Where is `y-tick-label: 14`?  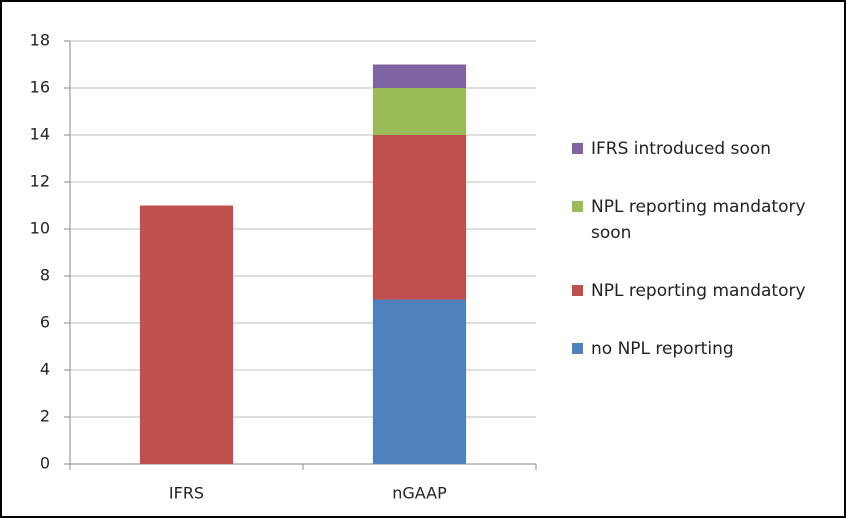
y-tick-label: 14 is located at coordinates (40, 134).